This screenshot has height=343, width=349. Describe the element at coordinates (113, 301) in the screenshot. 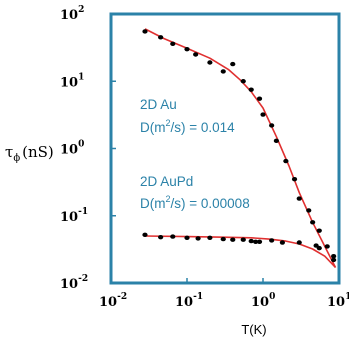

I see `x-tick-label: 10⁻²` at that location.